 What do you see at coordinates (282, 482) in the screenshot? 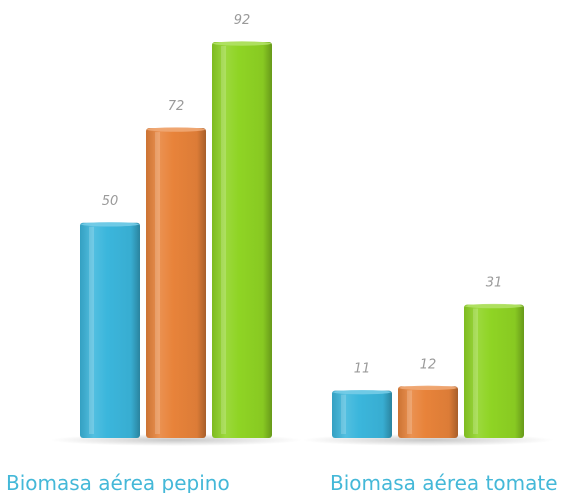
I see `category-labels: Biomasa aérea pepino Biomasa aérea tomate` at bounding box center [282, 482].